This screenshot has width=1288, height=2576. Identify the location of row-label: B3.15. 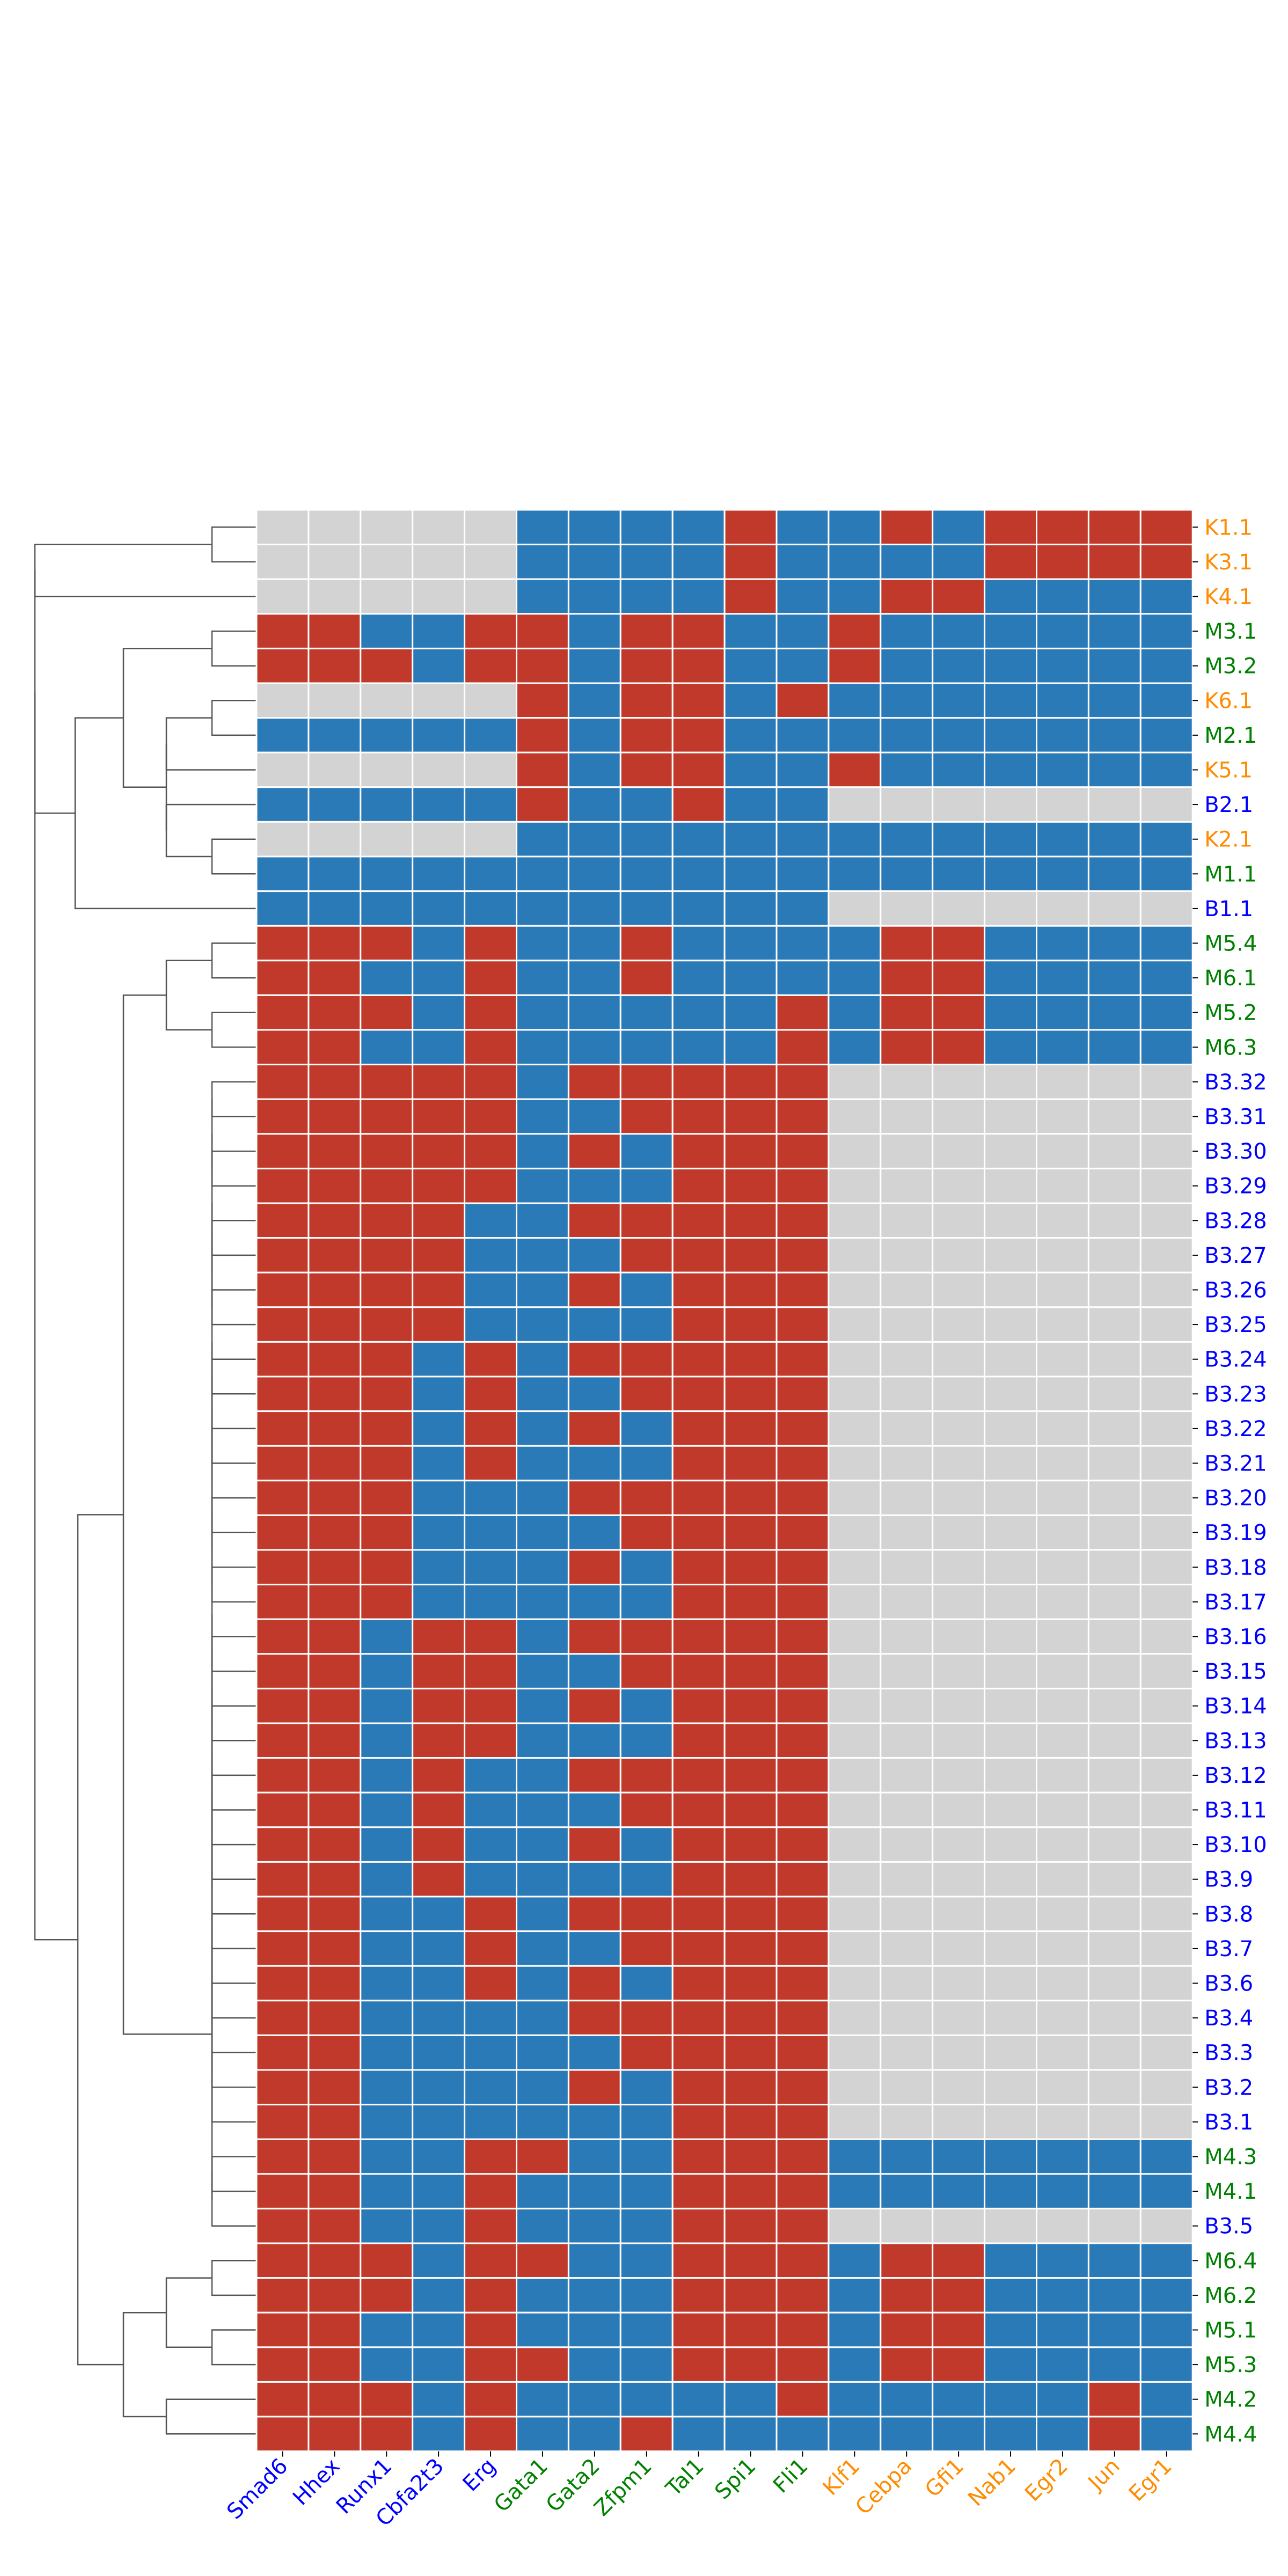
(1235, 1671).